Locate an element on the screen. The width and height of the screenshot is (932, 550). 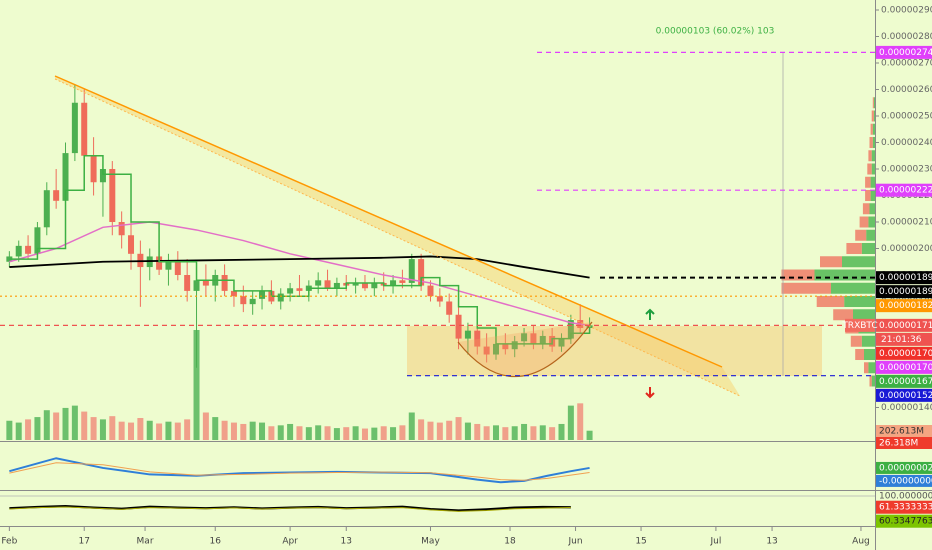
stoch-top-label: 100.00000000 is located at coordinates (905, 497).